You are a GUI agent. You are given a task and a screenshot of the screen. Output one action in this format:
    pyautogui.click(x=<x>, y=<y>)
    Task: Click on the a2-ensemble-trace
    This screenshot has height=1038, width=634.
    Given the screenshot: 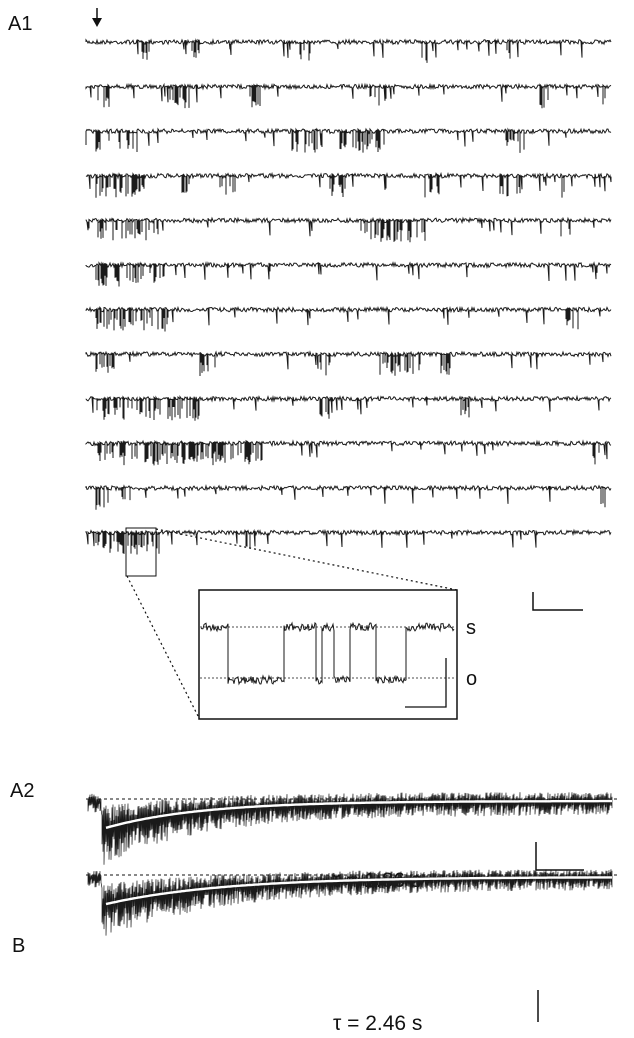 What is the action you would take?
    pyautogui.click(x=350, y=828)
    